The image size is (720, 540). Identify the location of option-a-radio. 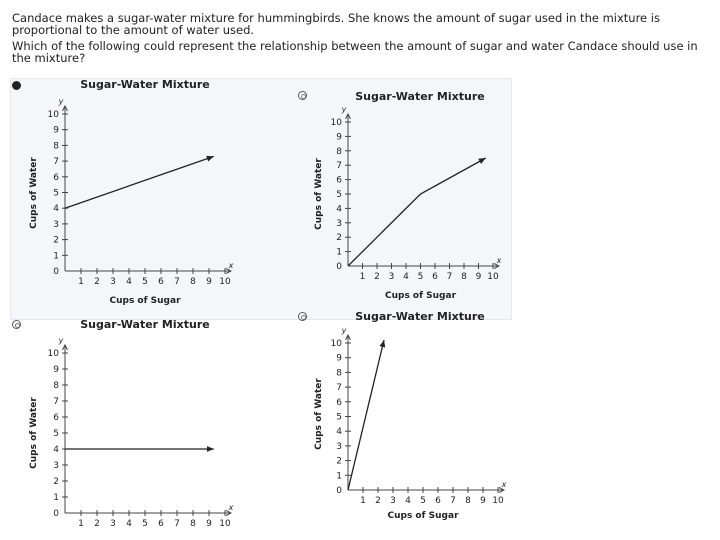
(16, 85).